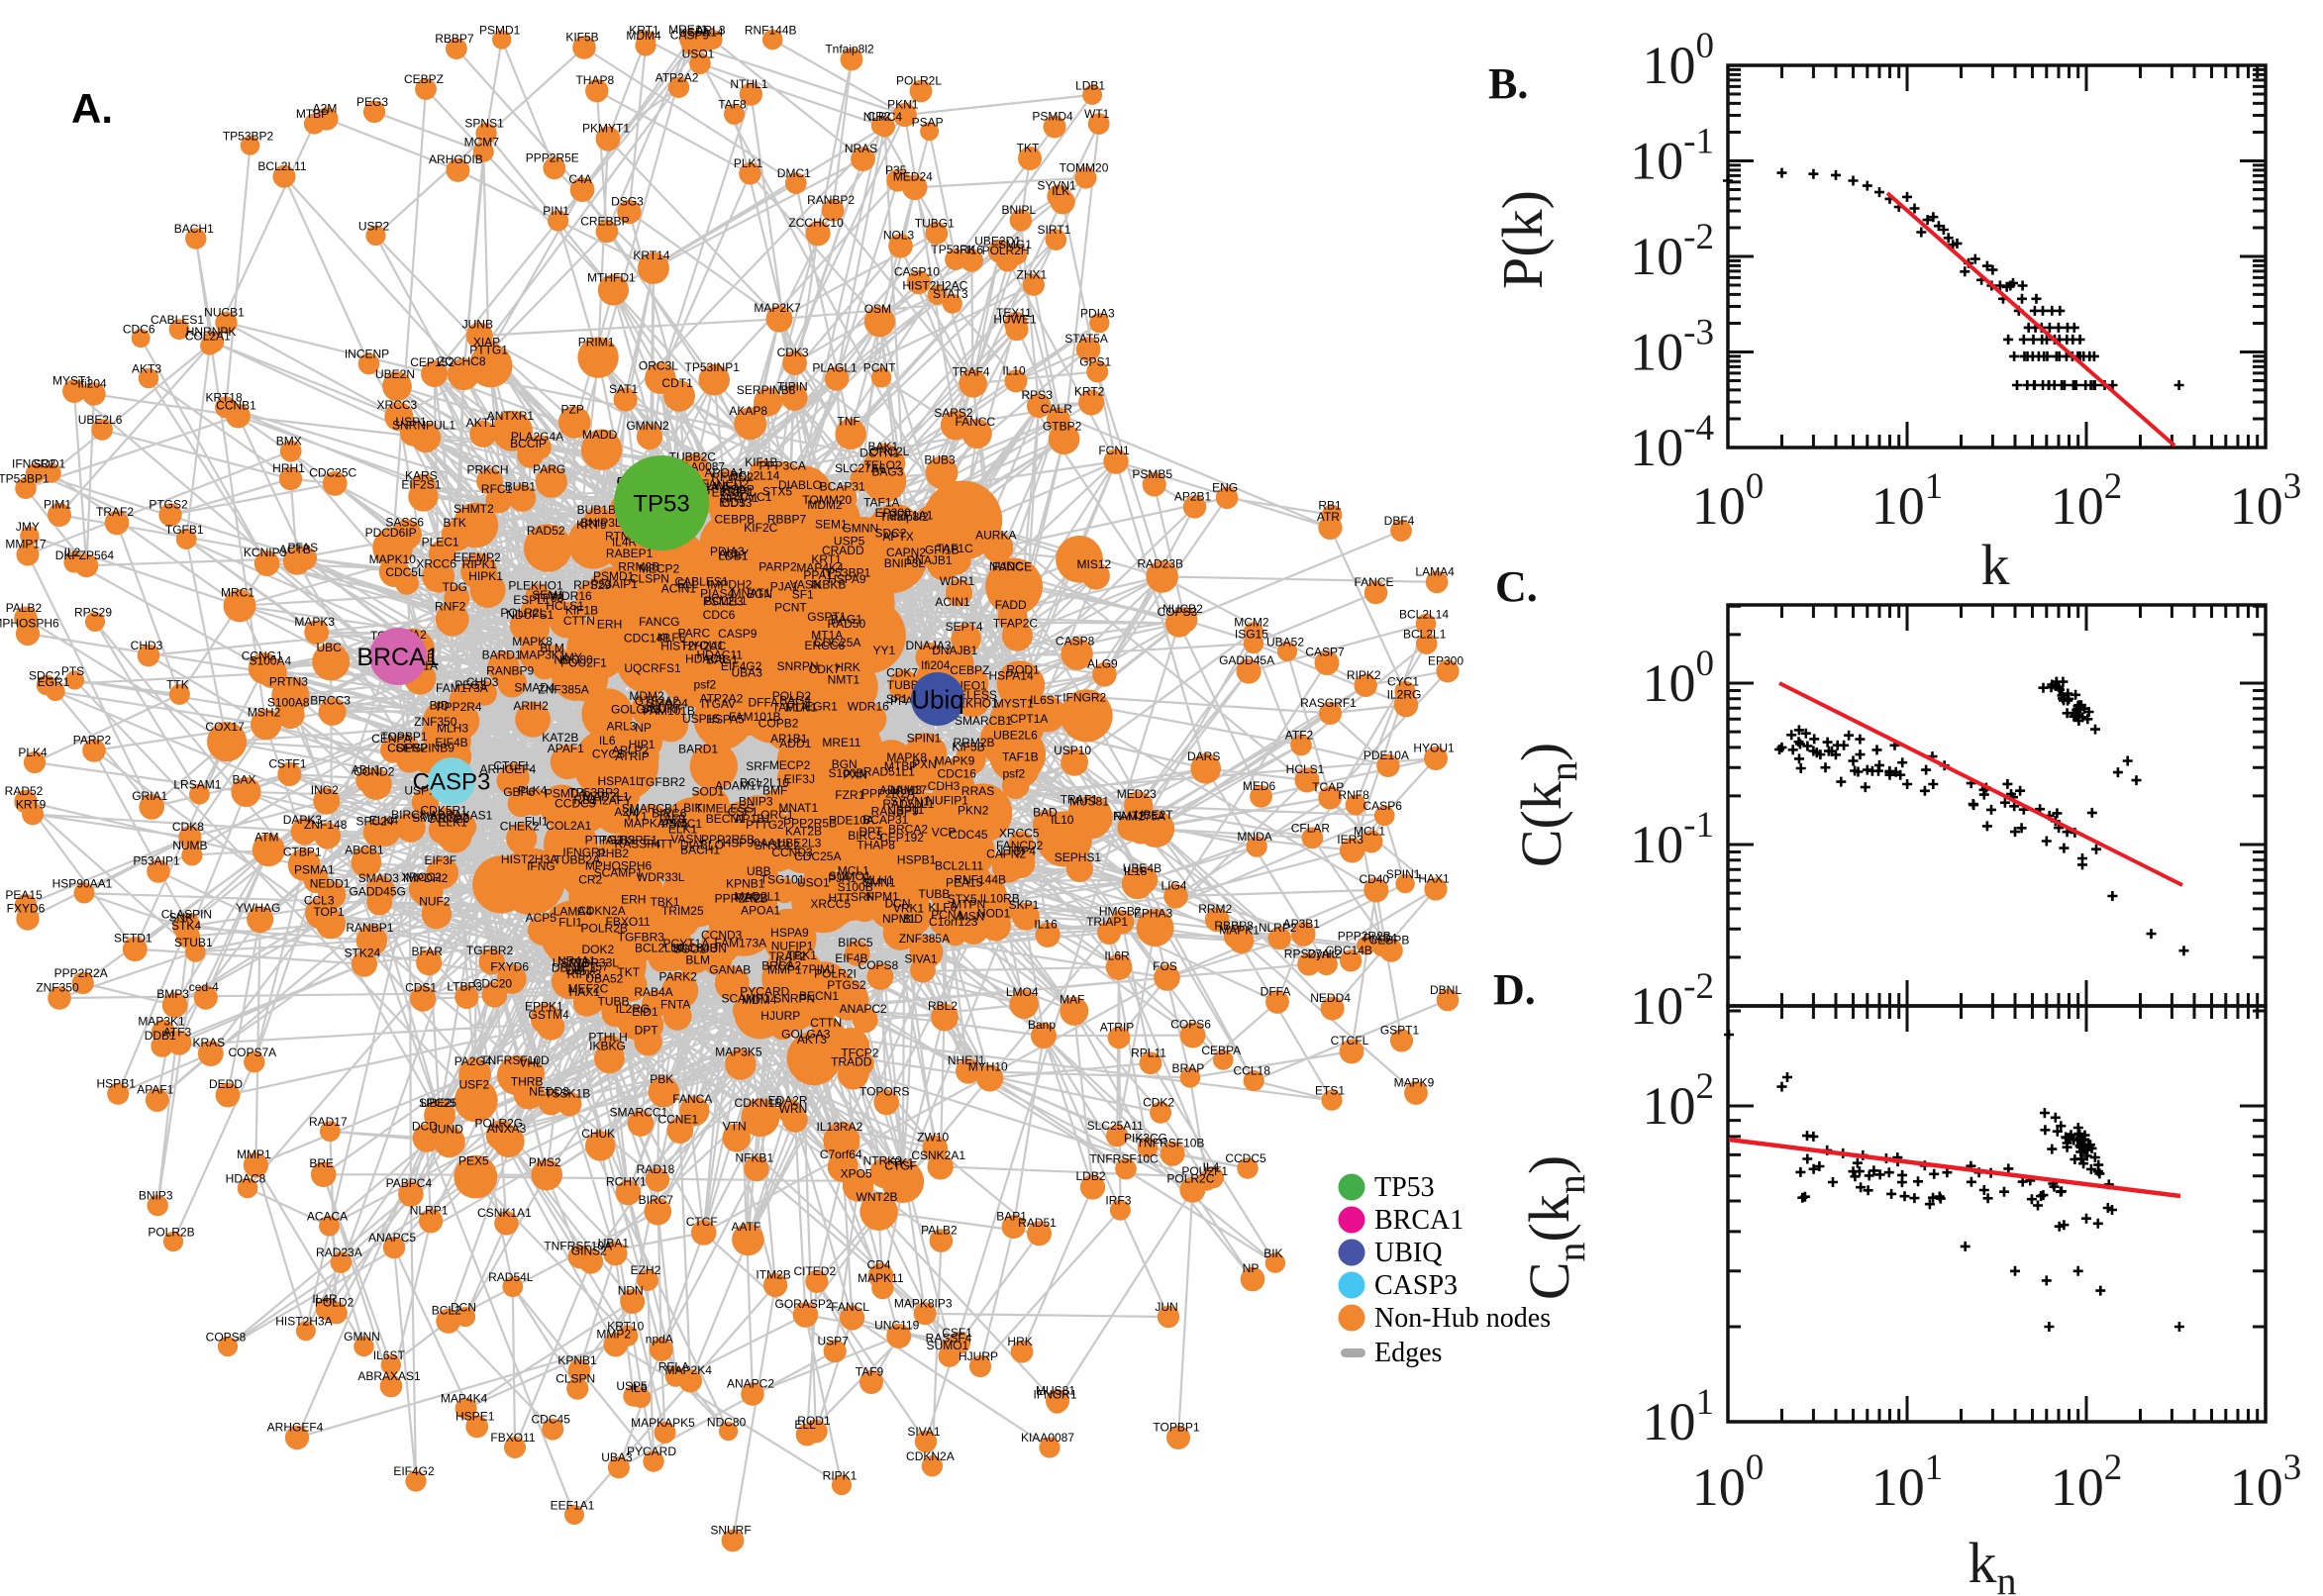 The height and width of the screenshot is (1596, 2323). I want to click on svg-text: SERPINB9, so click(426, 747).